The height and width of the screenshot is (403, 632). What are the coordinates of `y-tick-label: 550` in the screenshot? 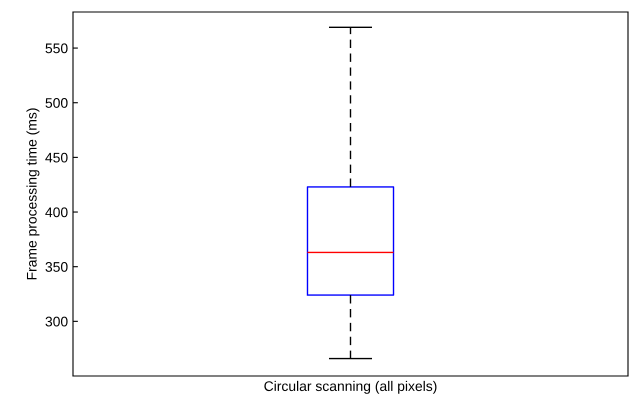 It's located at (57, 48).